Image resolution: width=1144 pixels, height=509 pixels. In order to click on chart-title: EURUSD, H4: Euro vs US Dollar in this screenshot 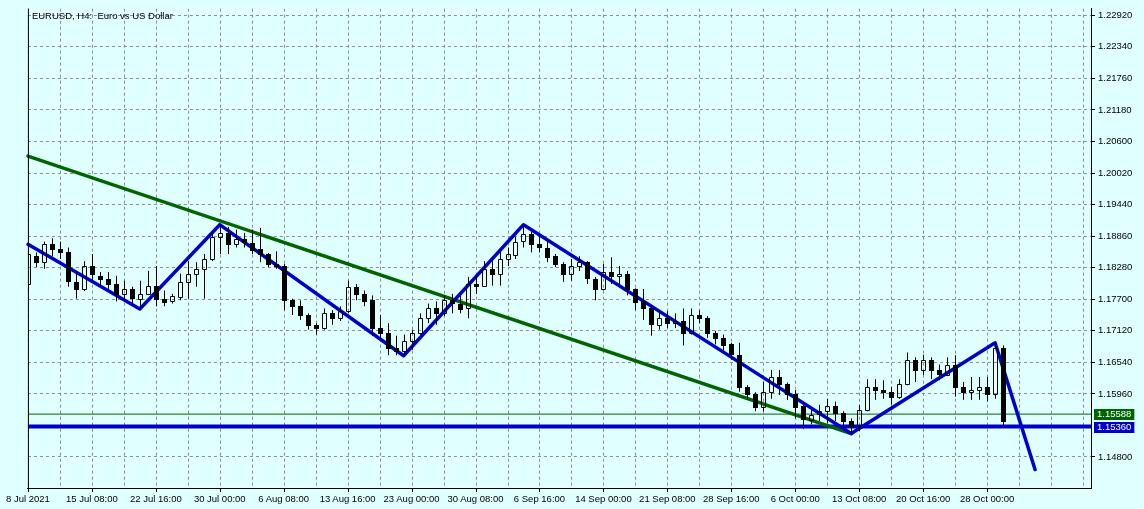, I will do `click(102, 16)`.